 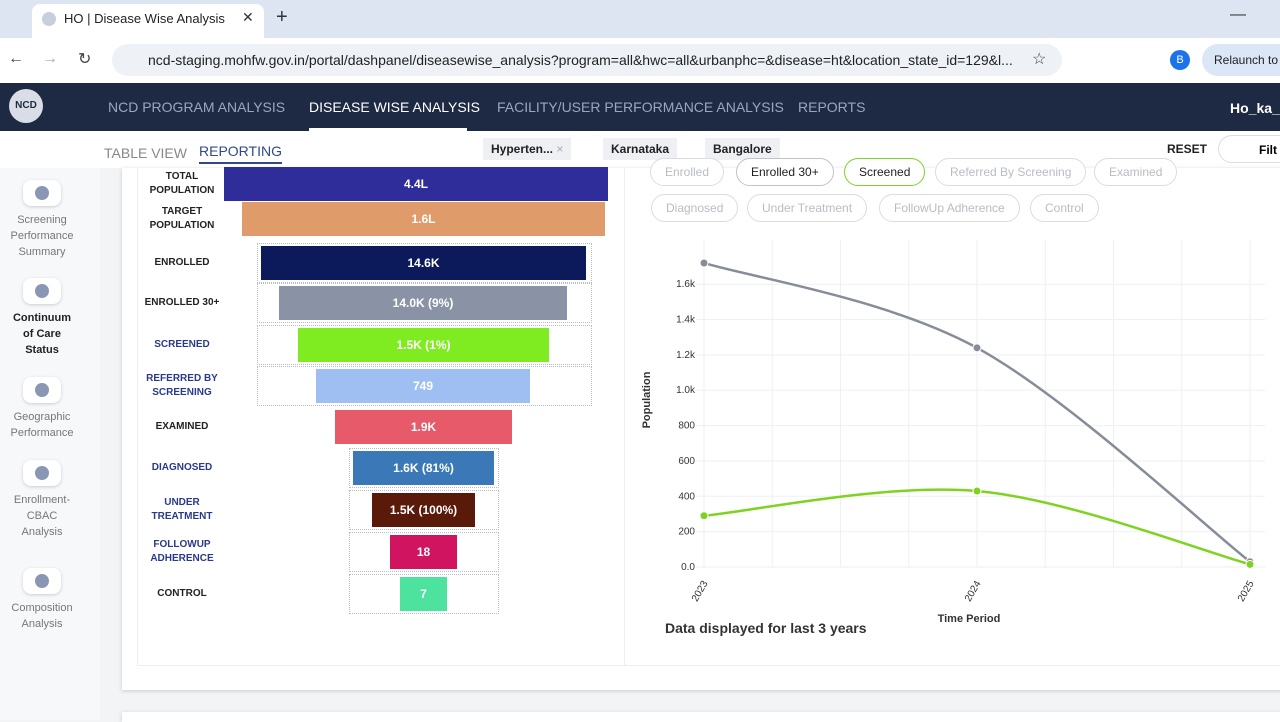 What do you see at coordinates (240, 153) in the screenshot?
I see `tab-reporting: REPORTING` at bounding box center [240, 153].